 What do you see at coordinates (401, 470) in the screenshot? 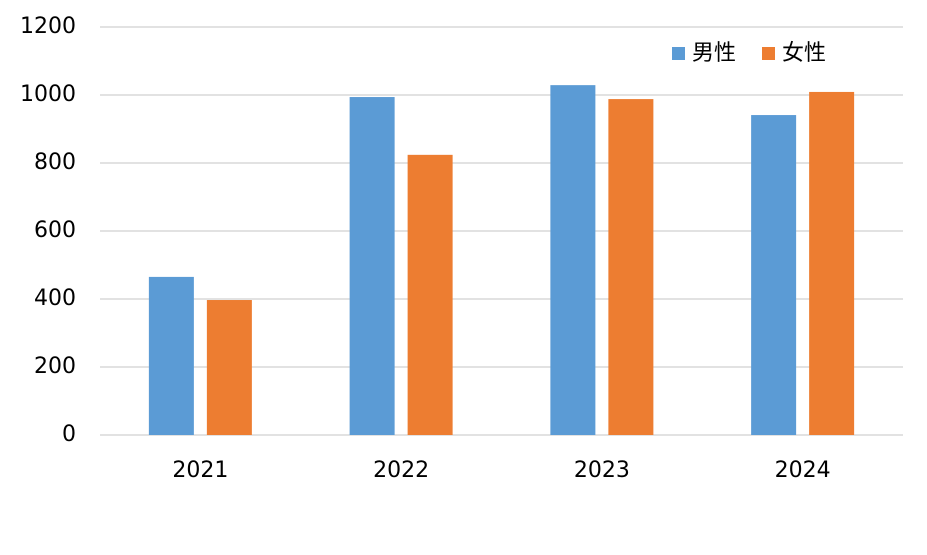
I see `x-tick-label: 2022` at bounding box center [401, 470].